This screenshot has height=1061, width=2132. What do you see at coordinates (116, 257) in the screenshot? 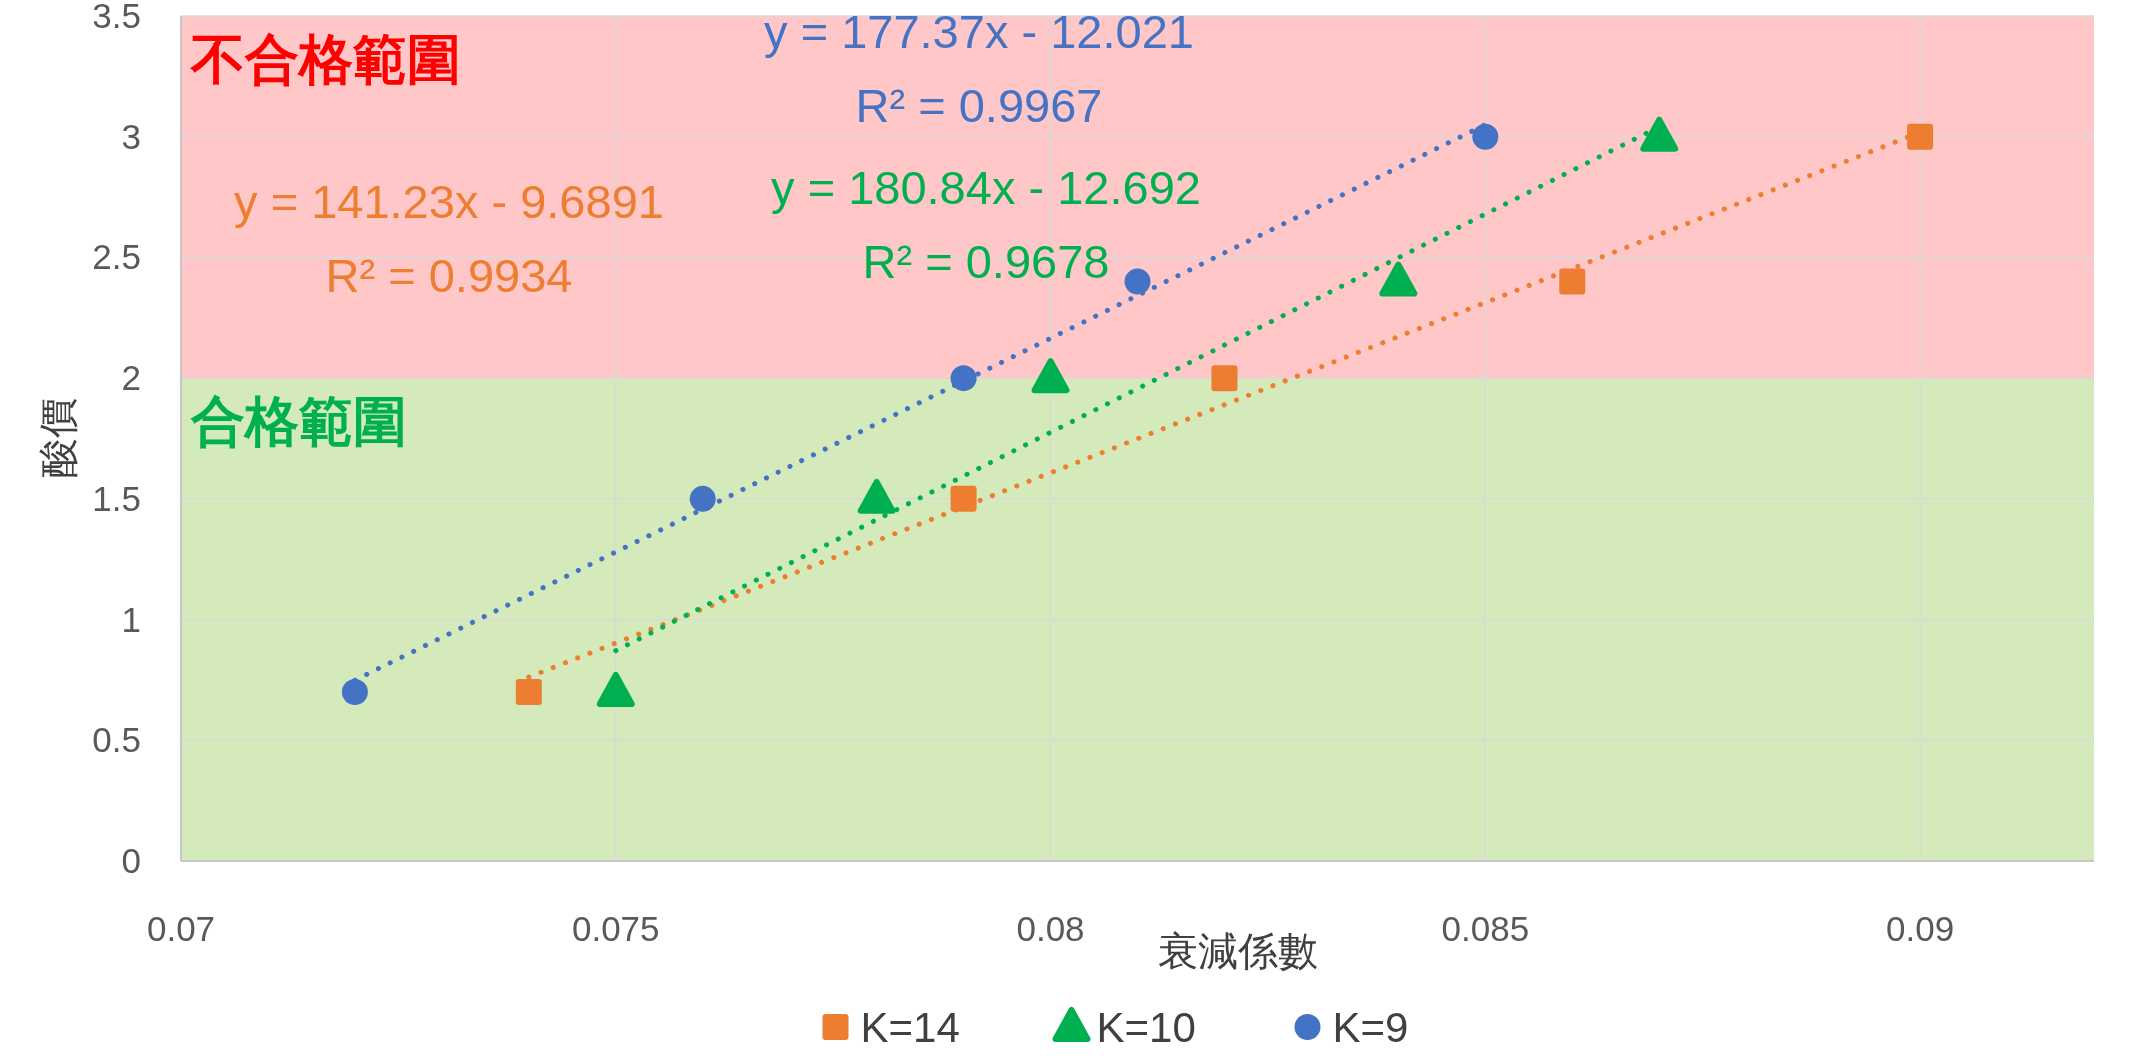
I see `y-tick-label: 2.5` at bounding box center [116, 257].